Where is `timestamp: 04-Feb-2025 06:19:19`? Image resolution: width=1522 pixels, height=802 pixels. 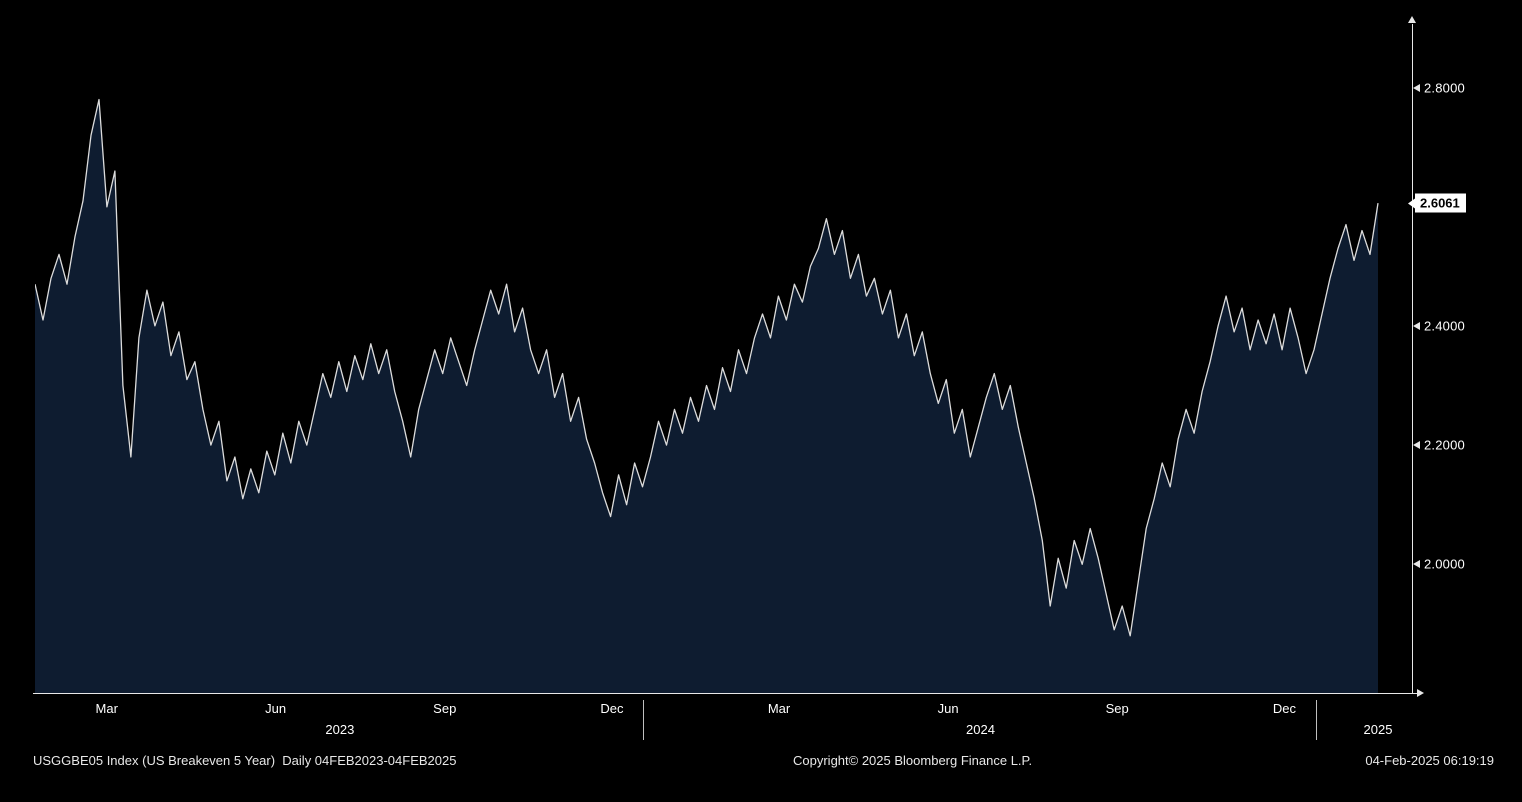 timestamp: 04-Feb-2025 06:19:19 is located at coordinates (1429, 760).